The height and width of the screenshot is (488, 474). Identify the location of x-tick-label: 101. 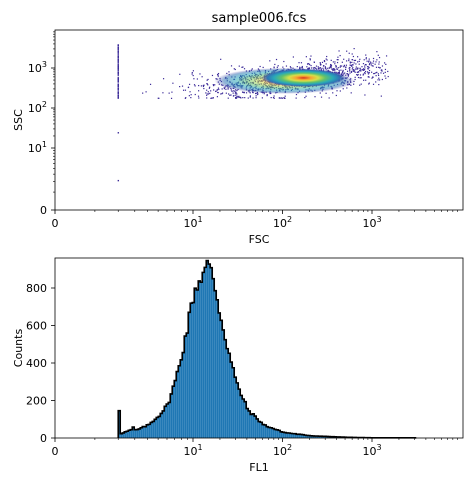
(192, 222).